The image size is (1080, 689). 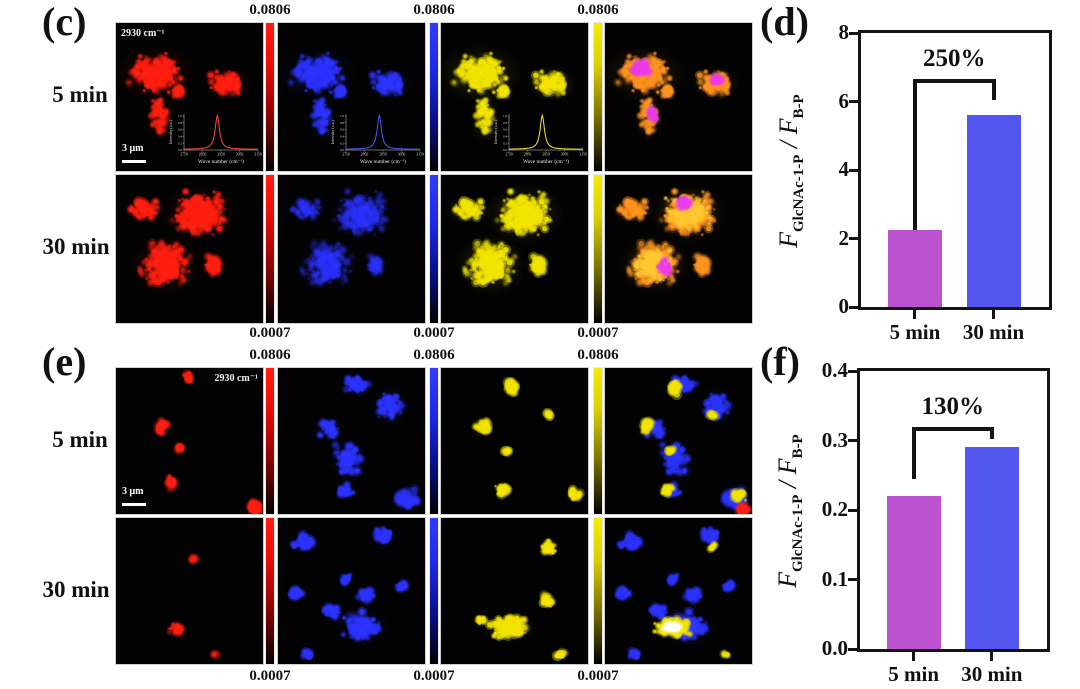 I want to click on srs-image-c-5min-merge, so click(x=678, y=97).